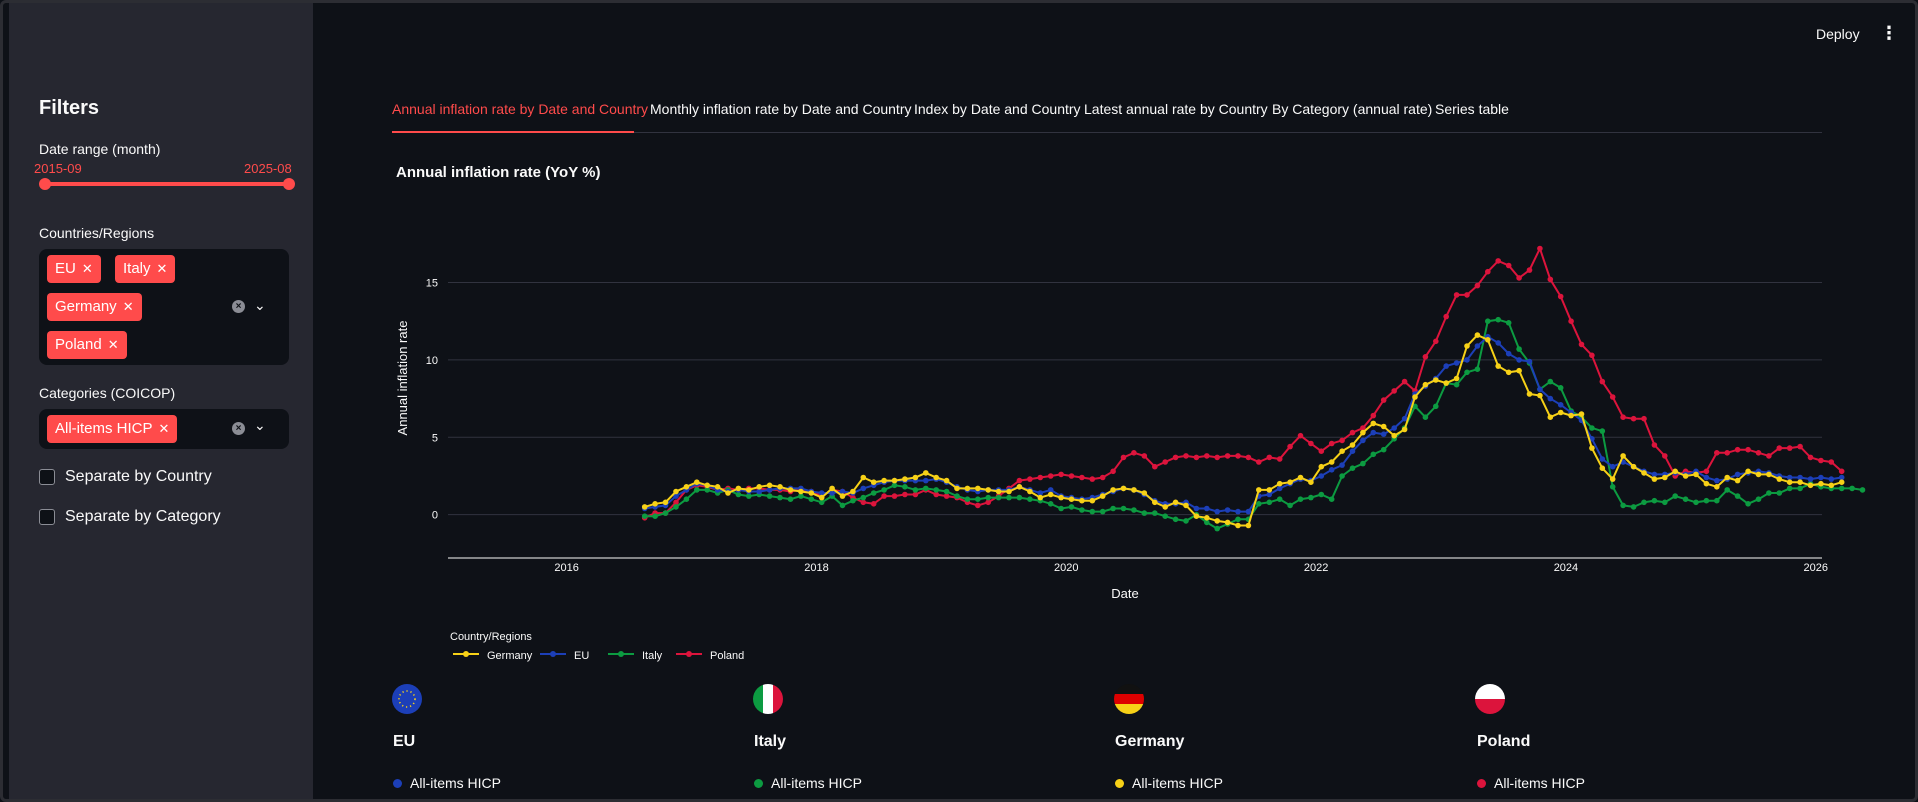 Image resolution: width=1918 pixels, height=802 pixels. Describe the element at coordinates (145, 269) in the screenshot. I see `country-tag-italy: Italy ✕` at that location.